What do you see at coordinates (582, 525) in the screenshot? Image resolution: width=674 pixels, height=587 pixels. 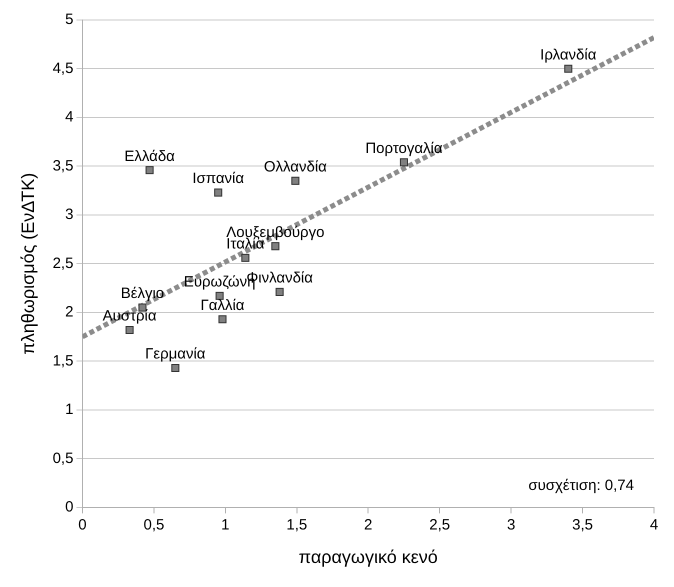 I see `x-tick-label: 3,5` at bounding box center [582, 525].